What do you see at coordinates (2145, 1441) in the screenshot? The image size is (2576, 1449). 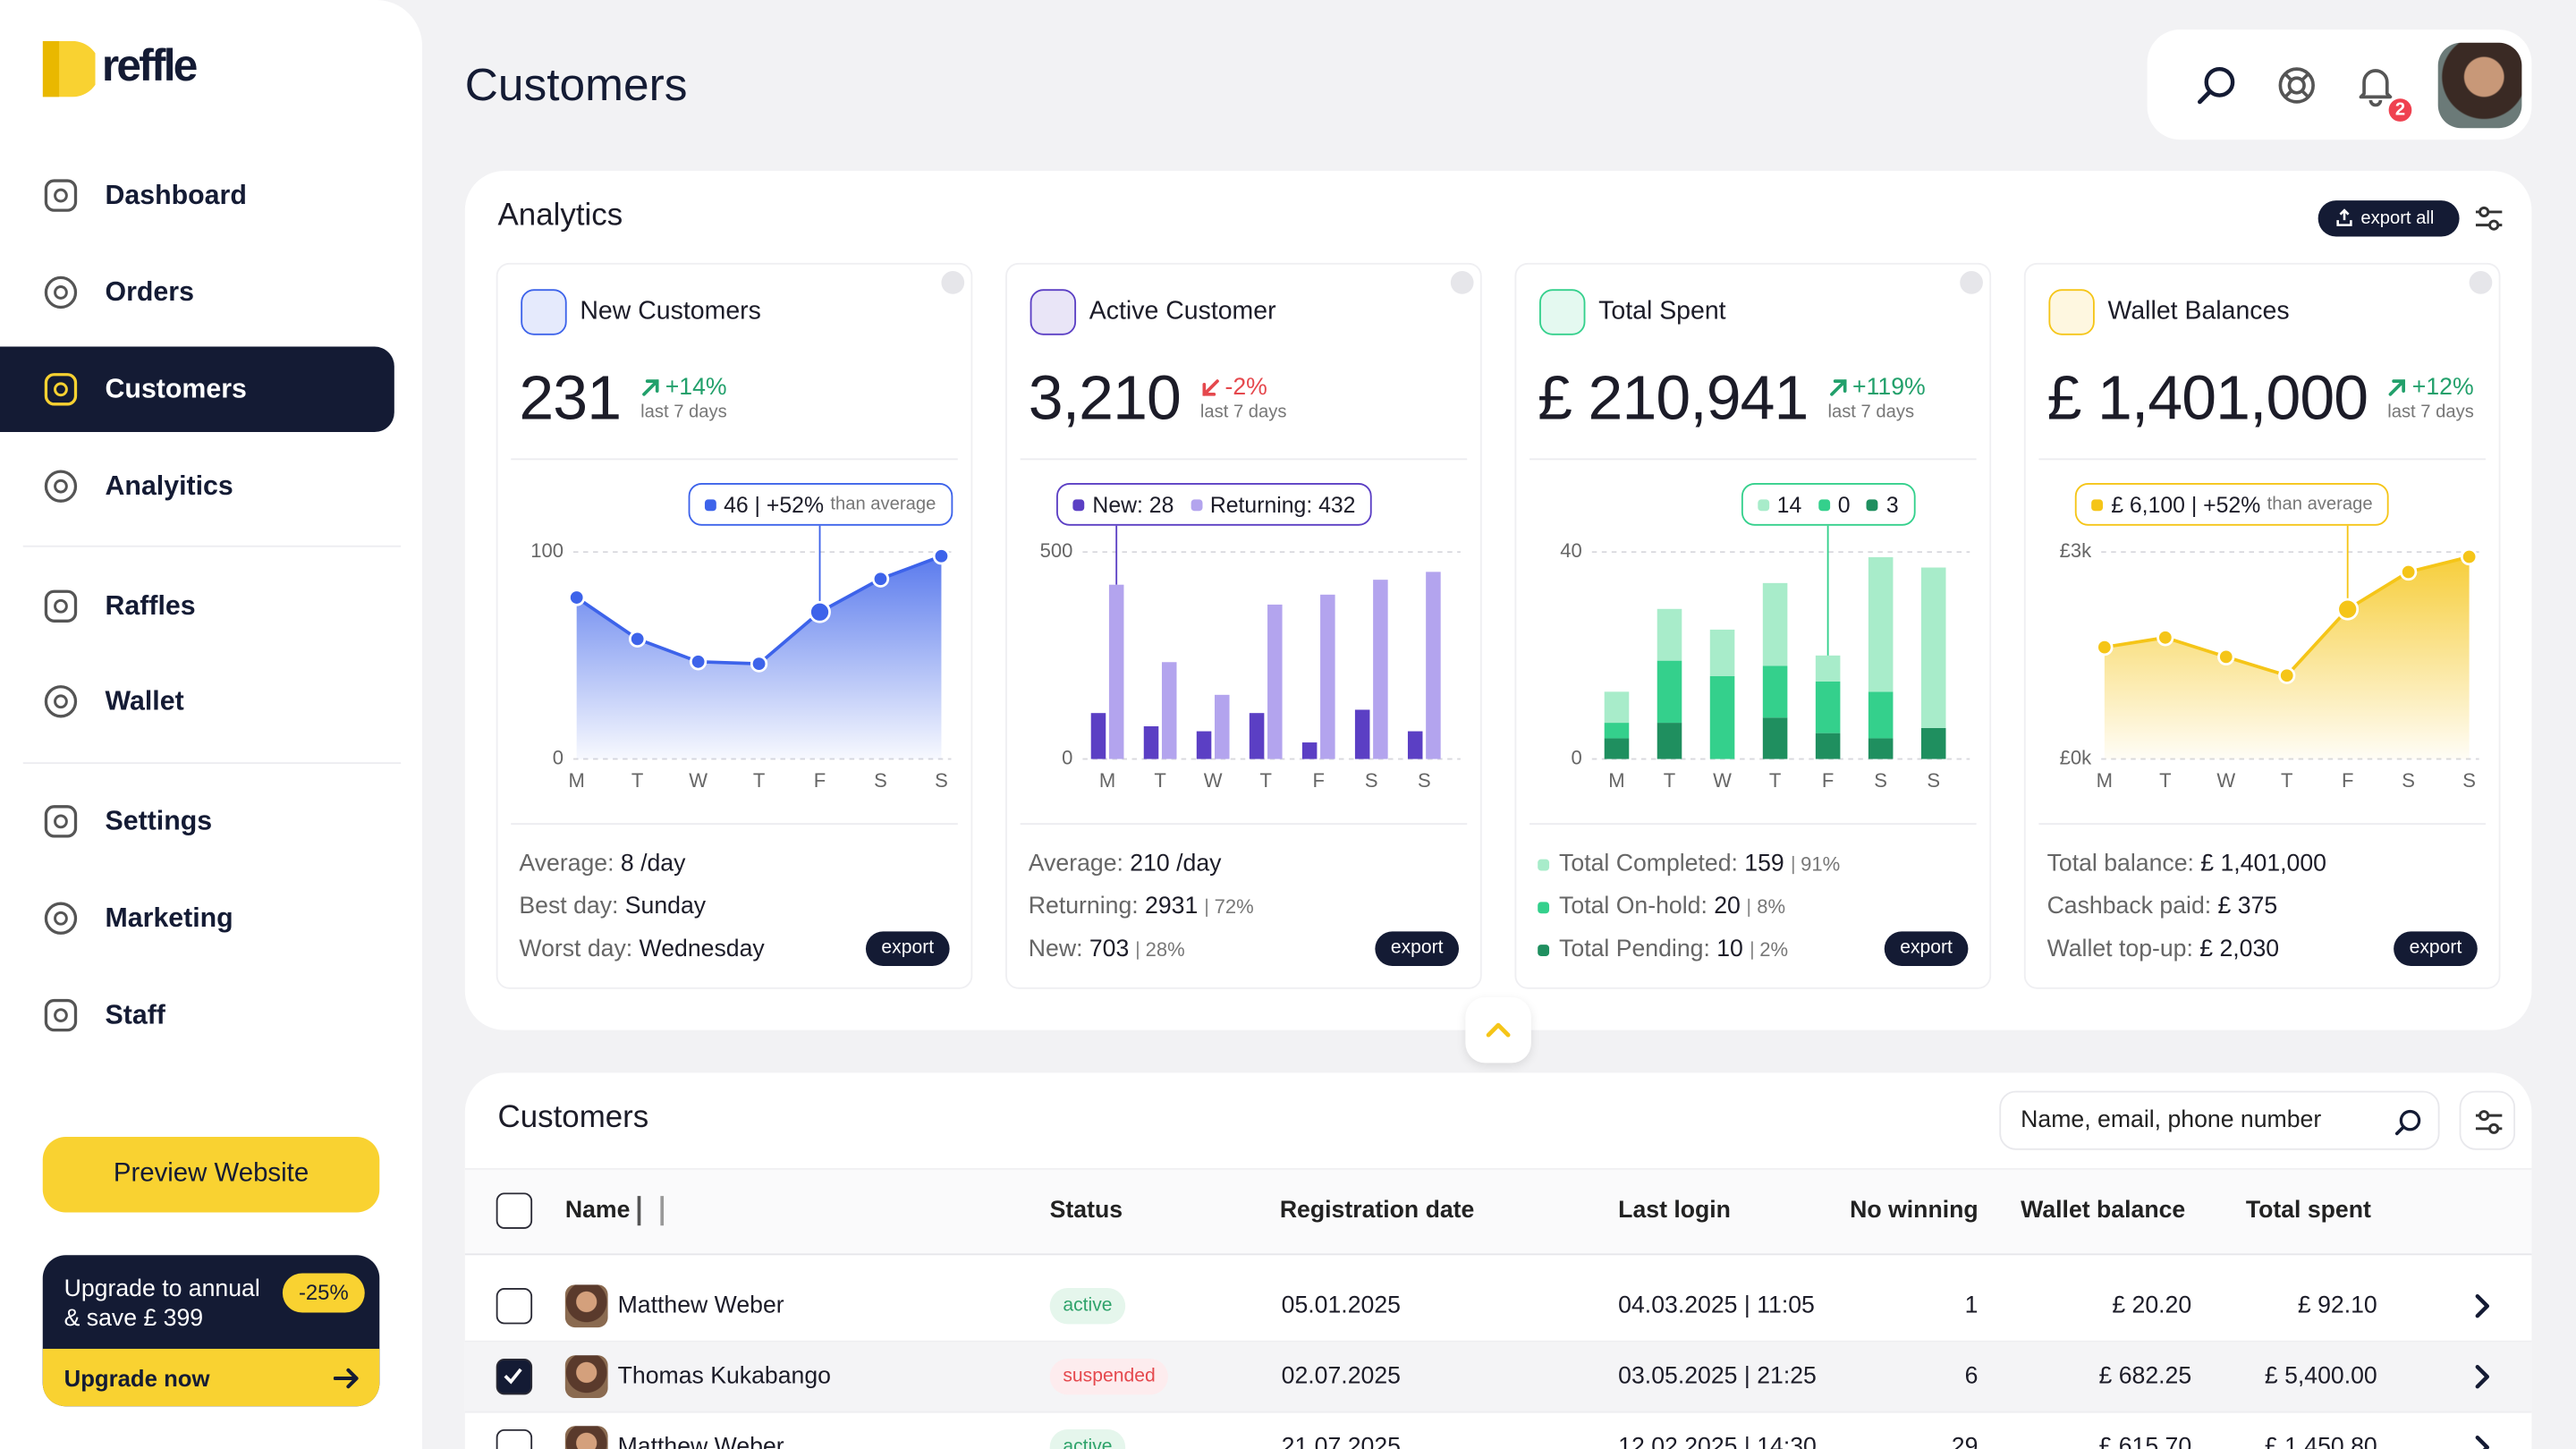 I see `table-cell: £ 615.70` at bounding box center [2145, 1441].